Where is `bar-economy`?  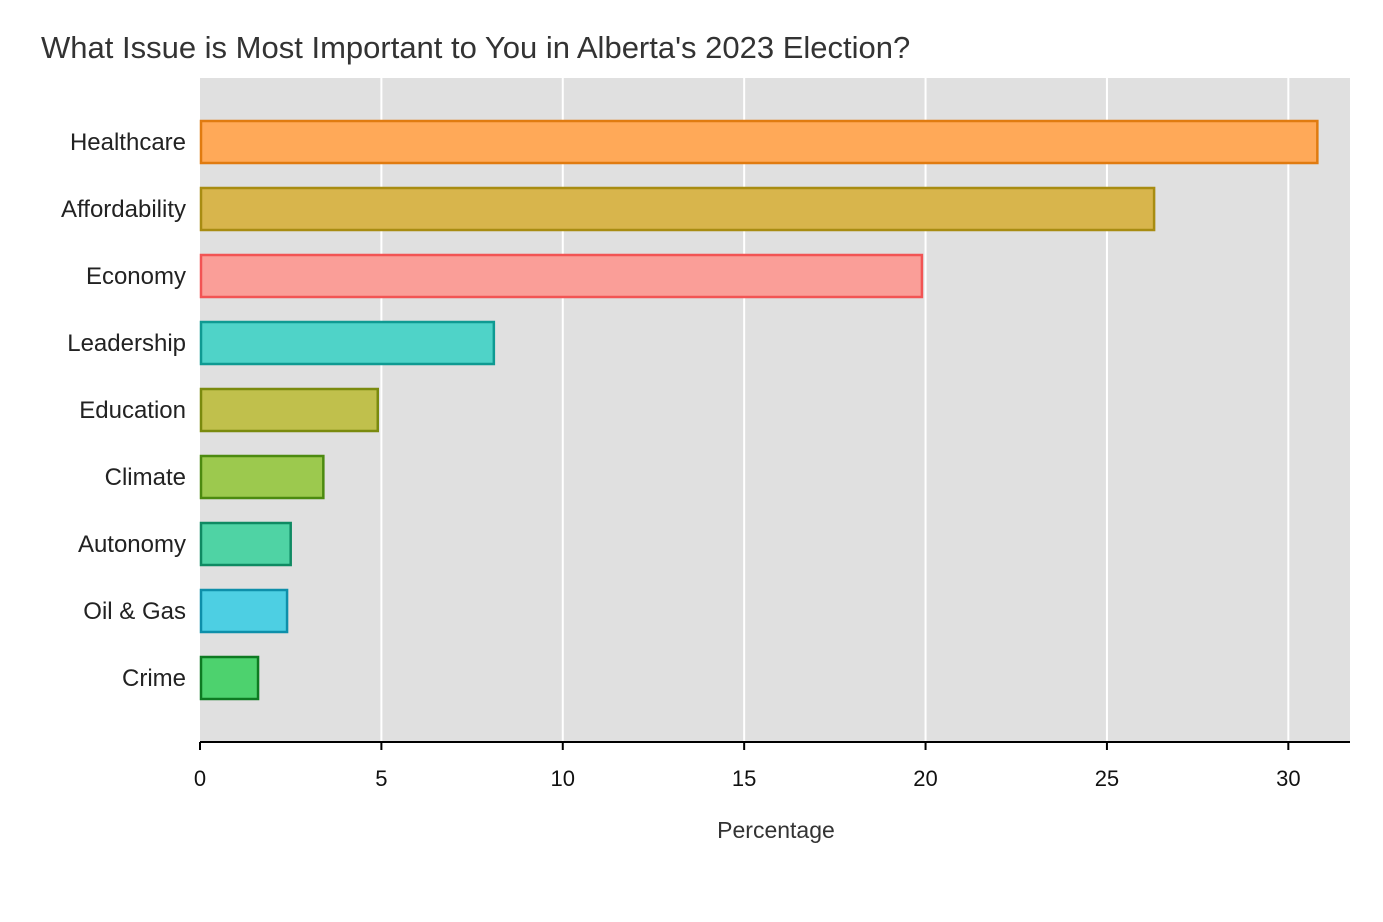
bar-economy is located at coordinates (561, 276).